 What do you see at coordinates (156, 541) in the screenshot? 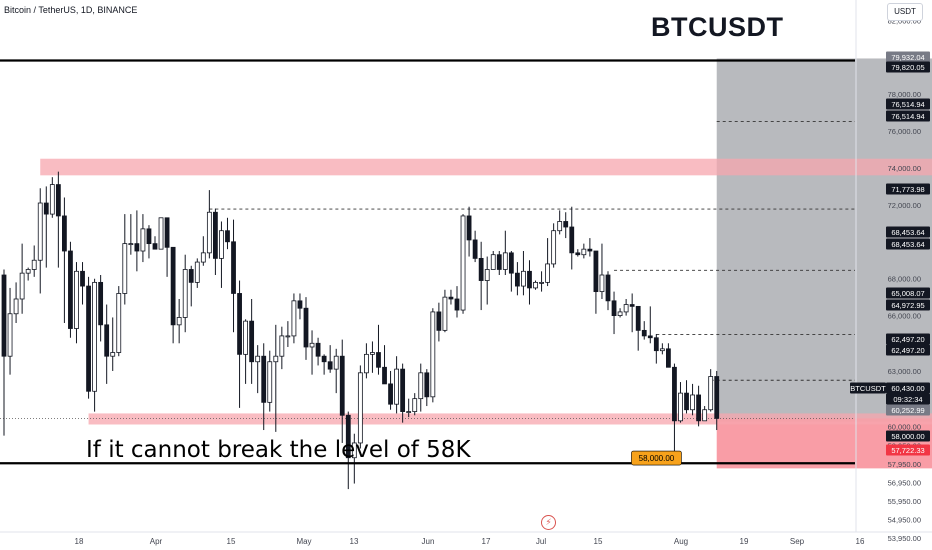
I see `x-axis-tick-label: Apr` at bounding box center [156, 541].